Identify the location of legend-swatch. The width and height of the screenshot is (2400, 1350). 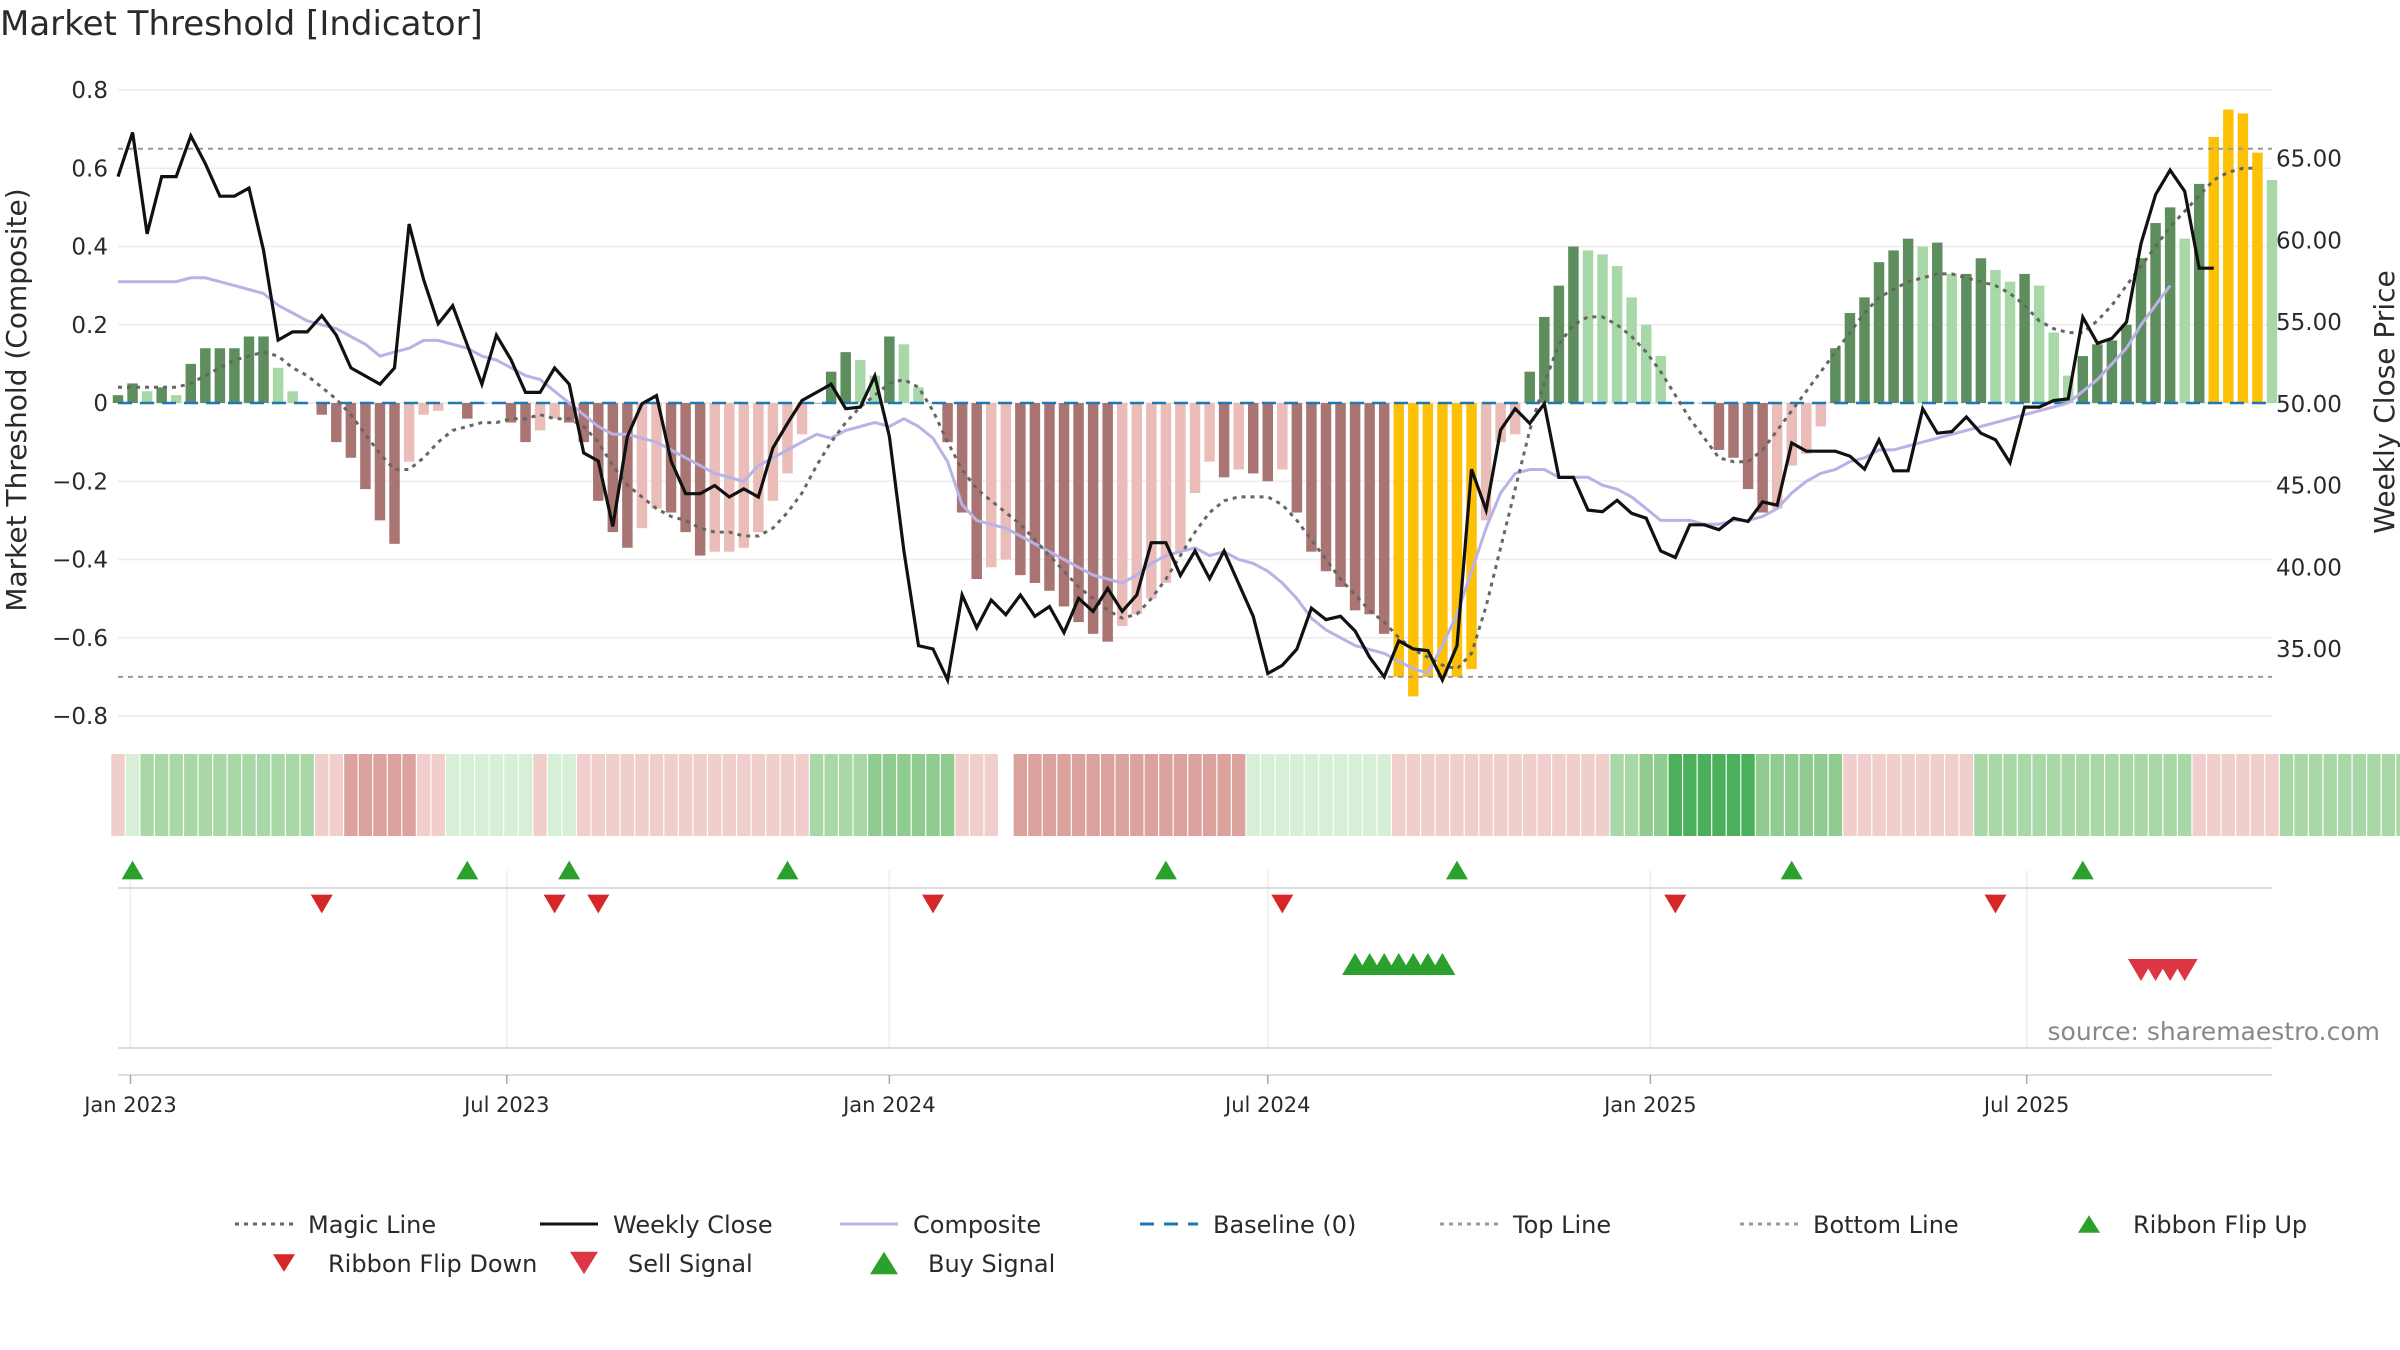
(284, 1263).